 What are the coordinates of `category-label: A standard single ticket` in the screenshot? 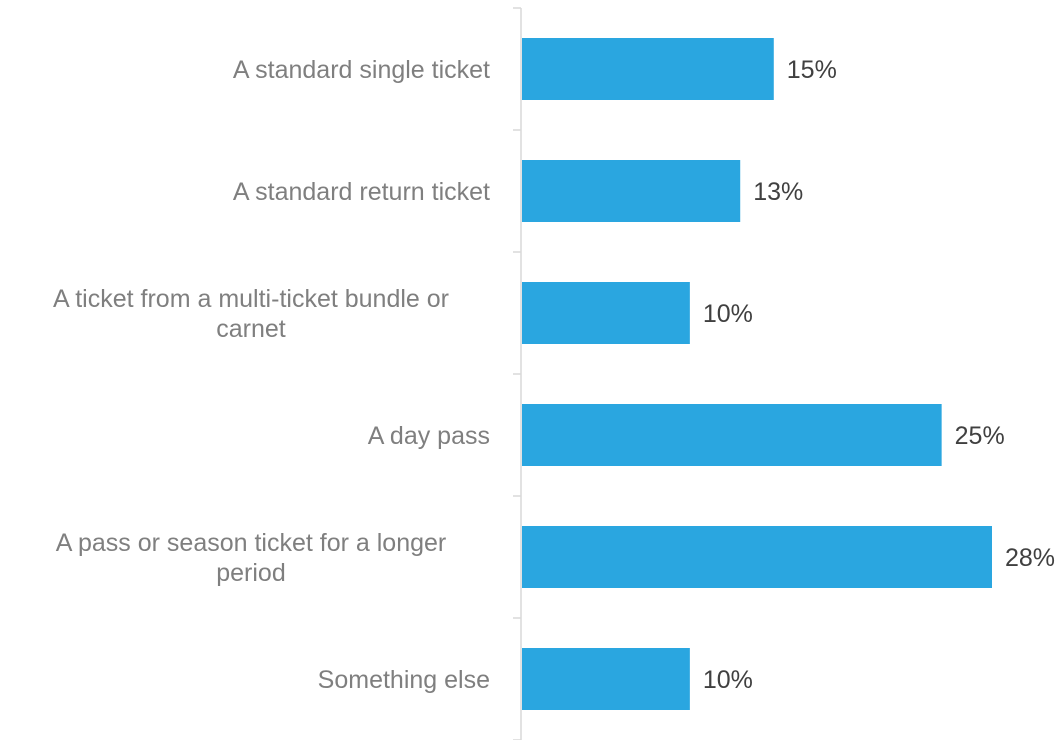 It's located at (361, 70).